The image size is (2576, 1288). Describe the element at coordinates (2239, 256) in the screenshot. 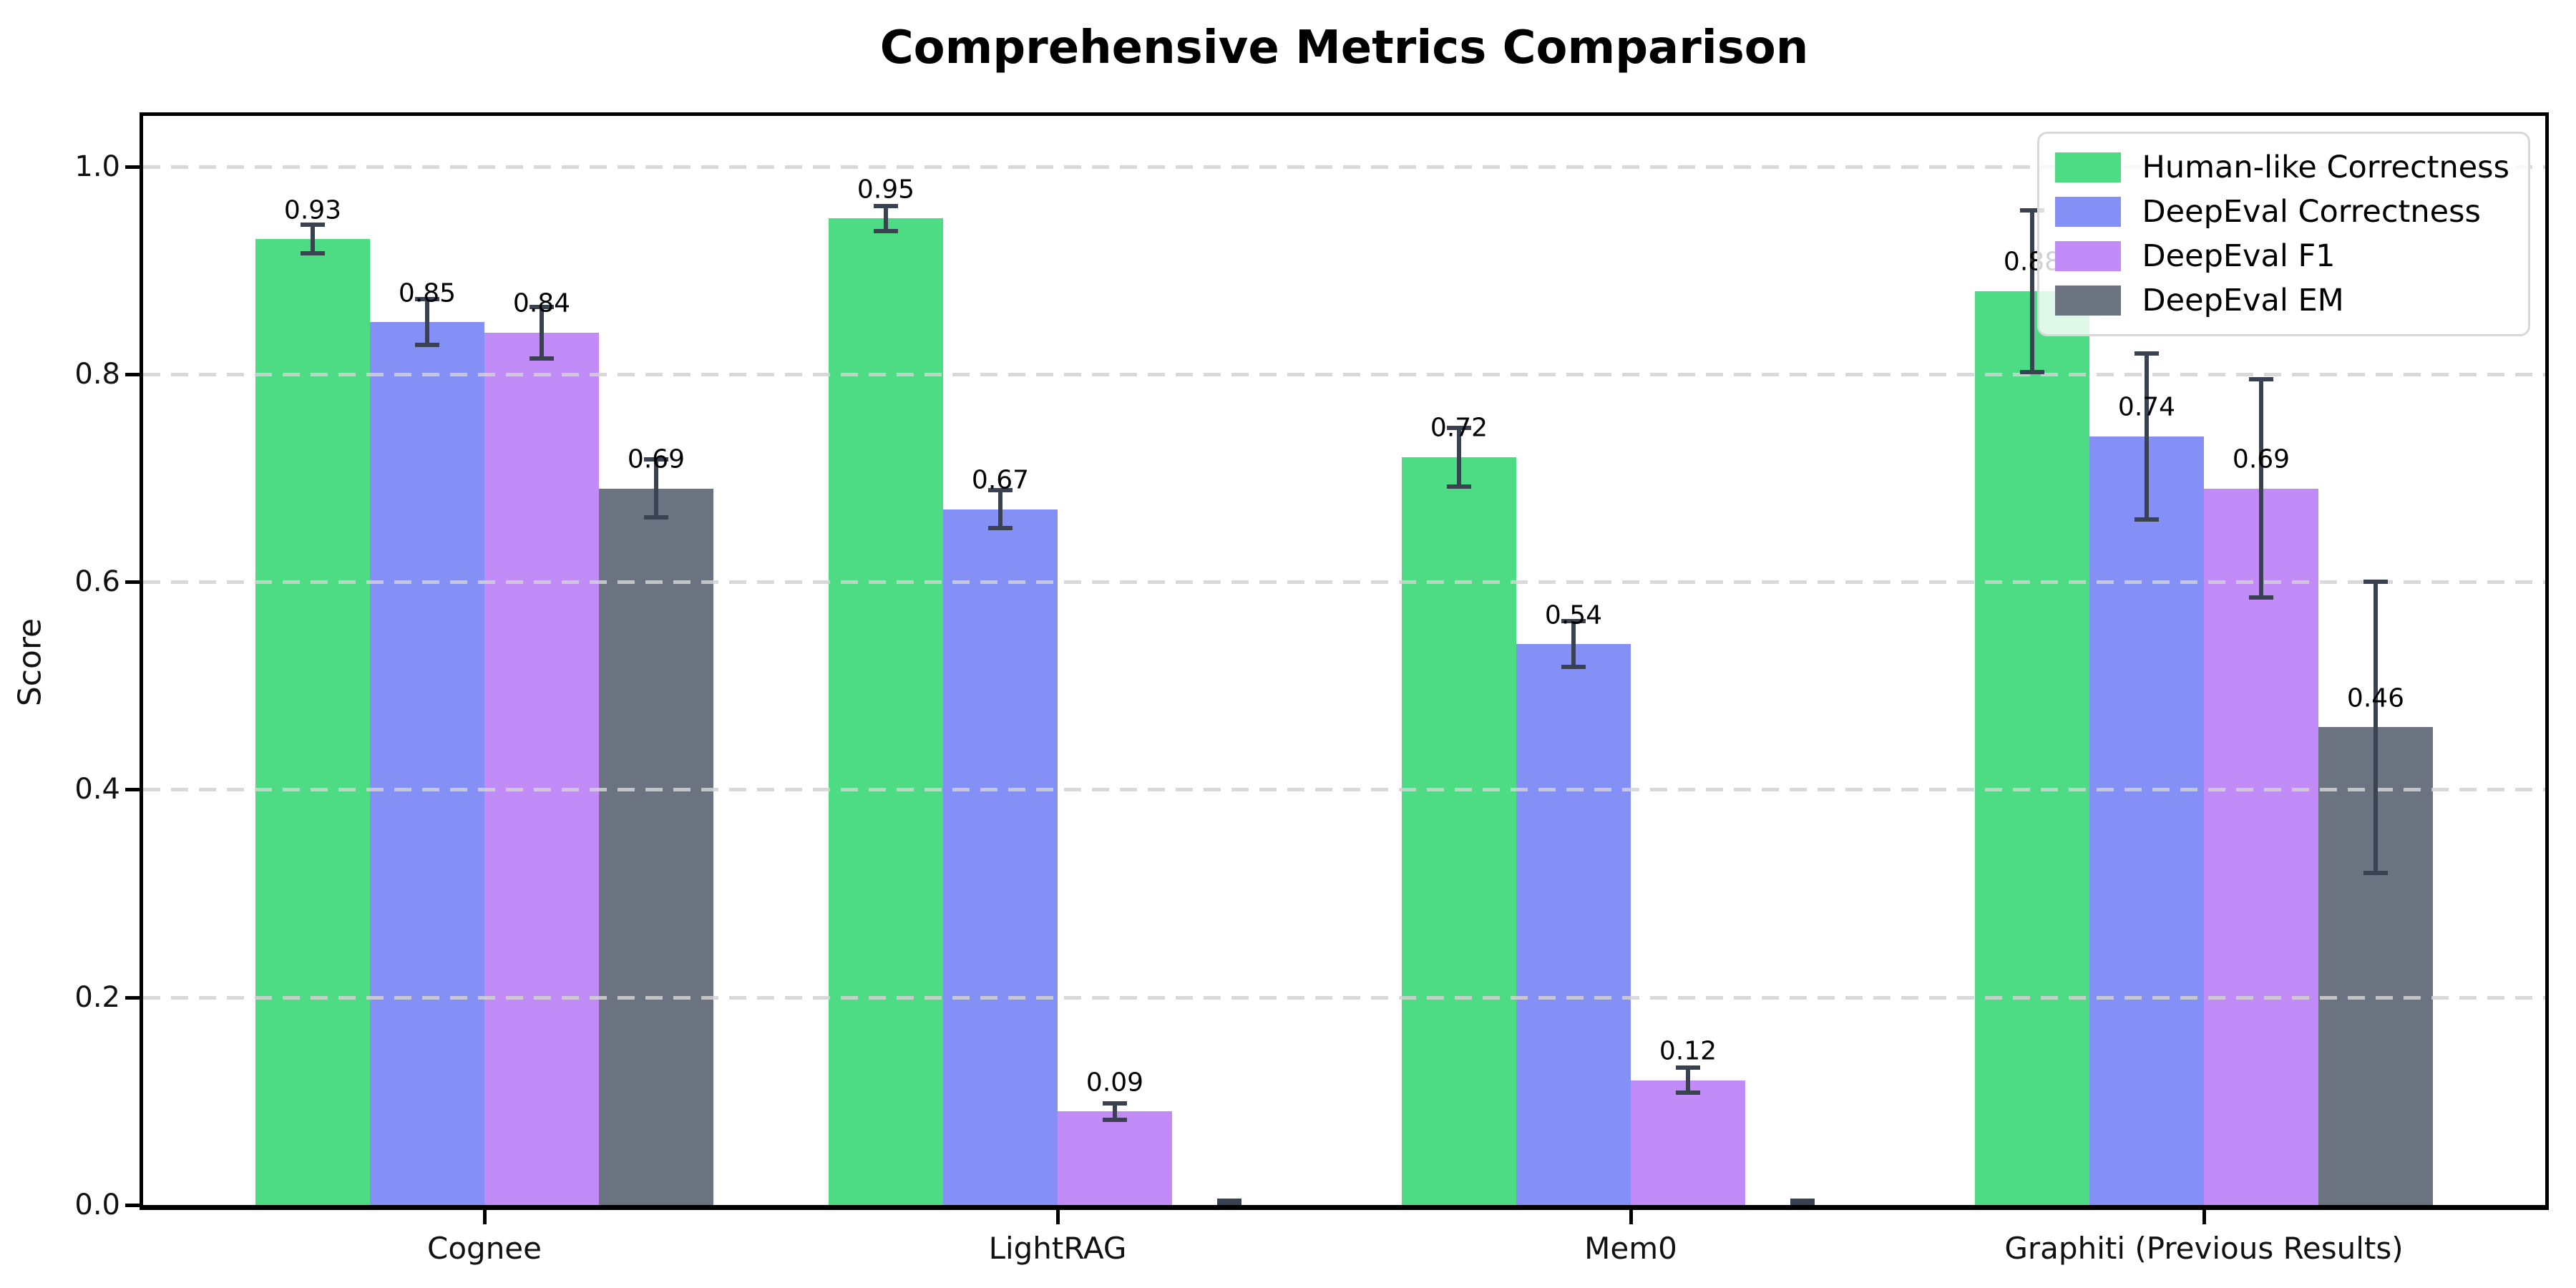

I see `legend-label: DeepEval F1` at that location.